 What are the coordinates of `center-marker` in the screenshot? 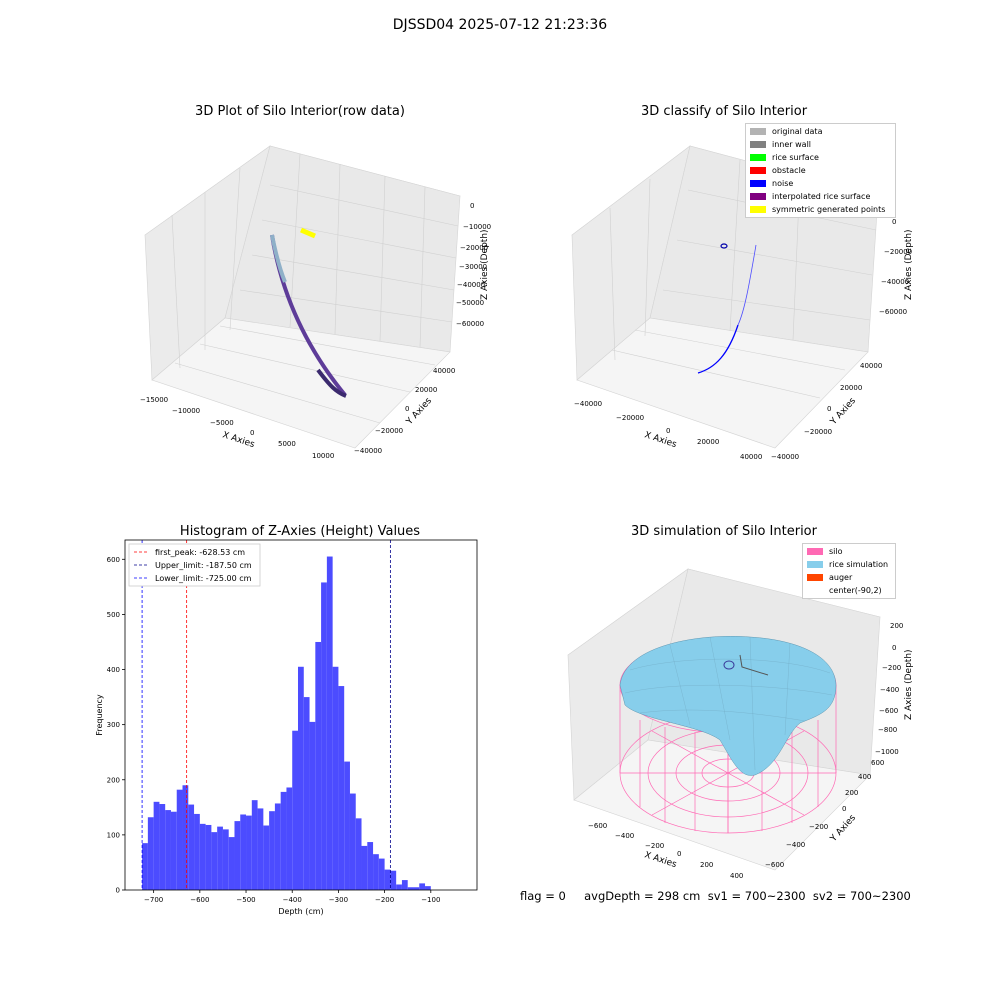 It's located at (729, 665).